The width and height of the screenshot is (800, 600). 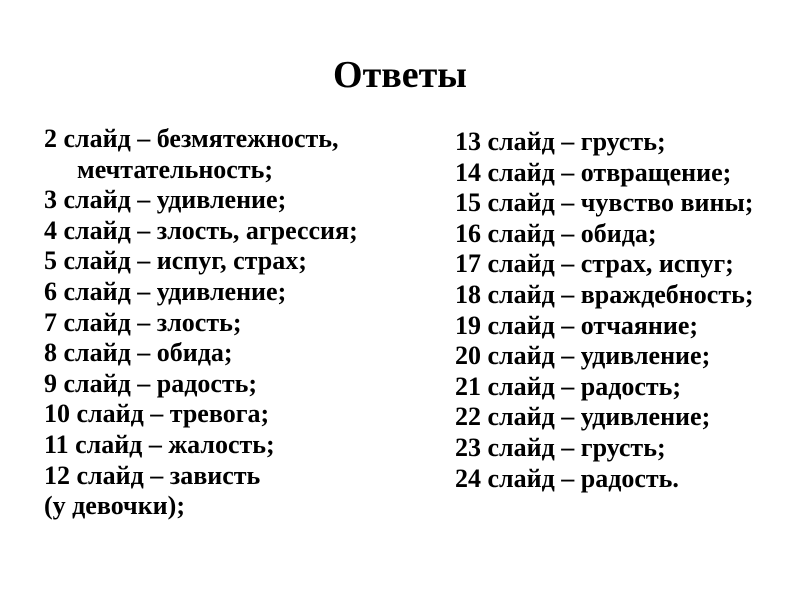 What do you see at coordinates (191, 138) in the screenshot?
I see `answer-line-2: 2 слайд – безмятежность,` at bounding box center [191, 138].